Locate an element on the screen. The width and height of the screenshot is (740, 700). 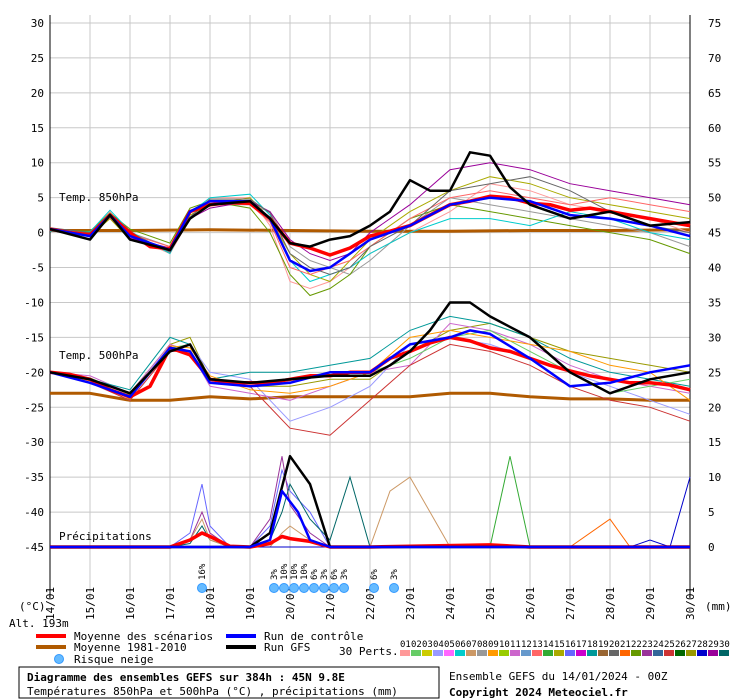
left-tick-label: 5 is located at coordinates (40, 198).